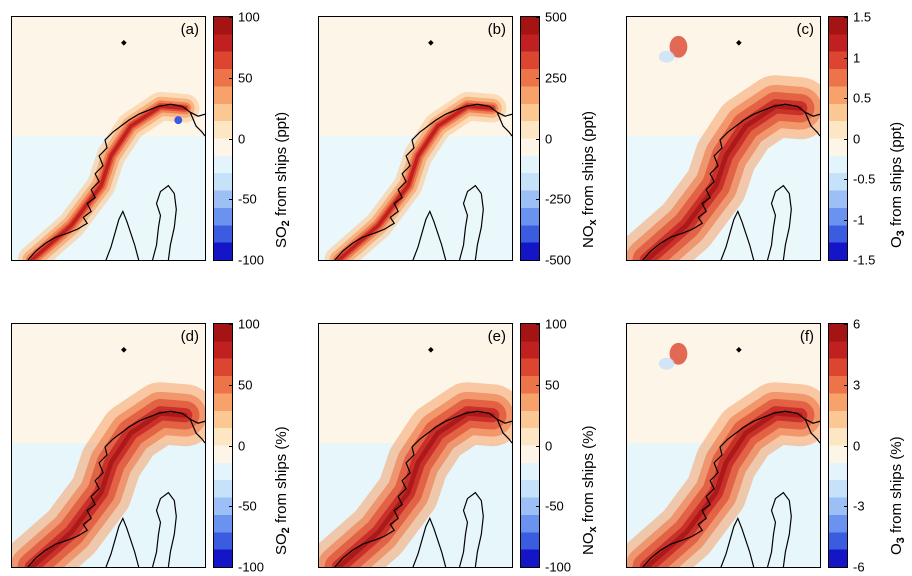 This screenshot has width=912, height=576. I want to click on panel-b-label: (b), so click(496, 29).